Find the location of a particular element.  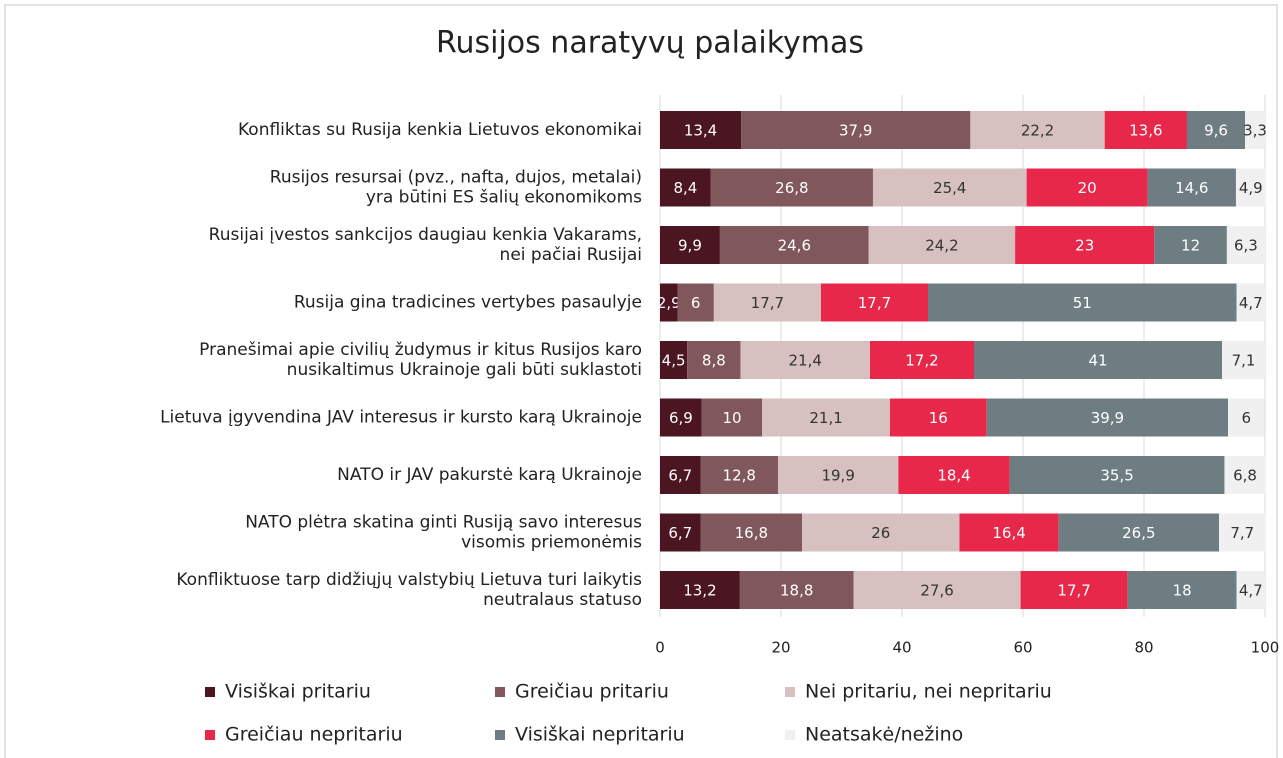

data-label: 6,7 is located at coordinates (680, 533).